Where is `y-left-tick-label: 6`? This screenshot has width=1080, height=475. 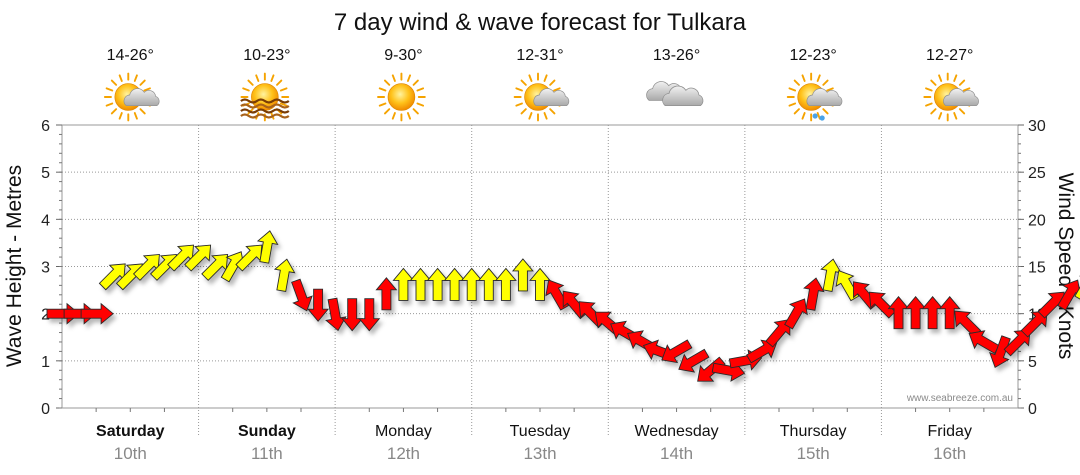
y-left-tick-label: 6 is located at coordinates (45, 126).